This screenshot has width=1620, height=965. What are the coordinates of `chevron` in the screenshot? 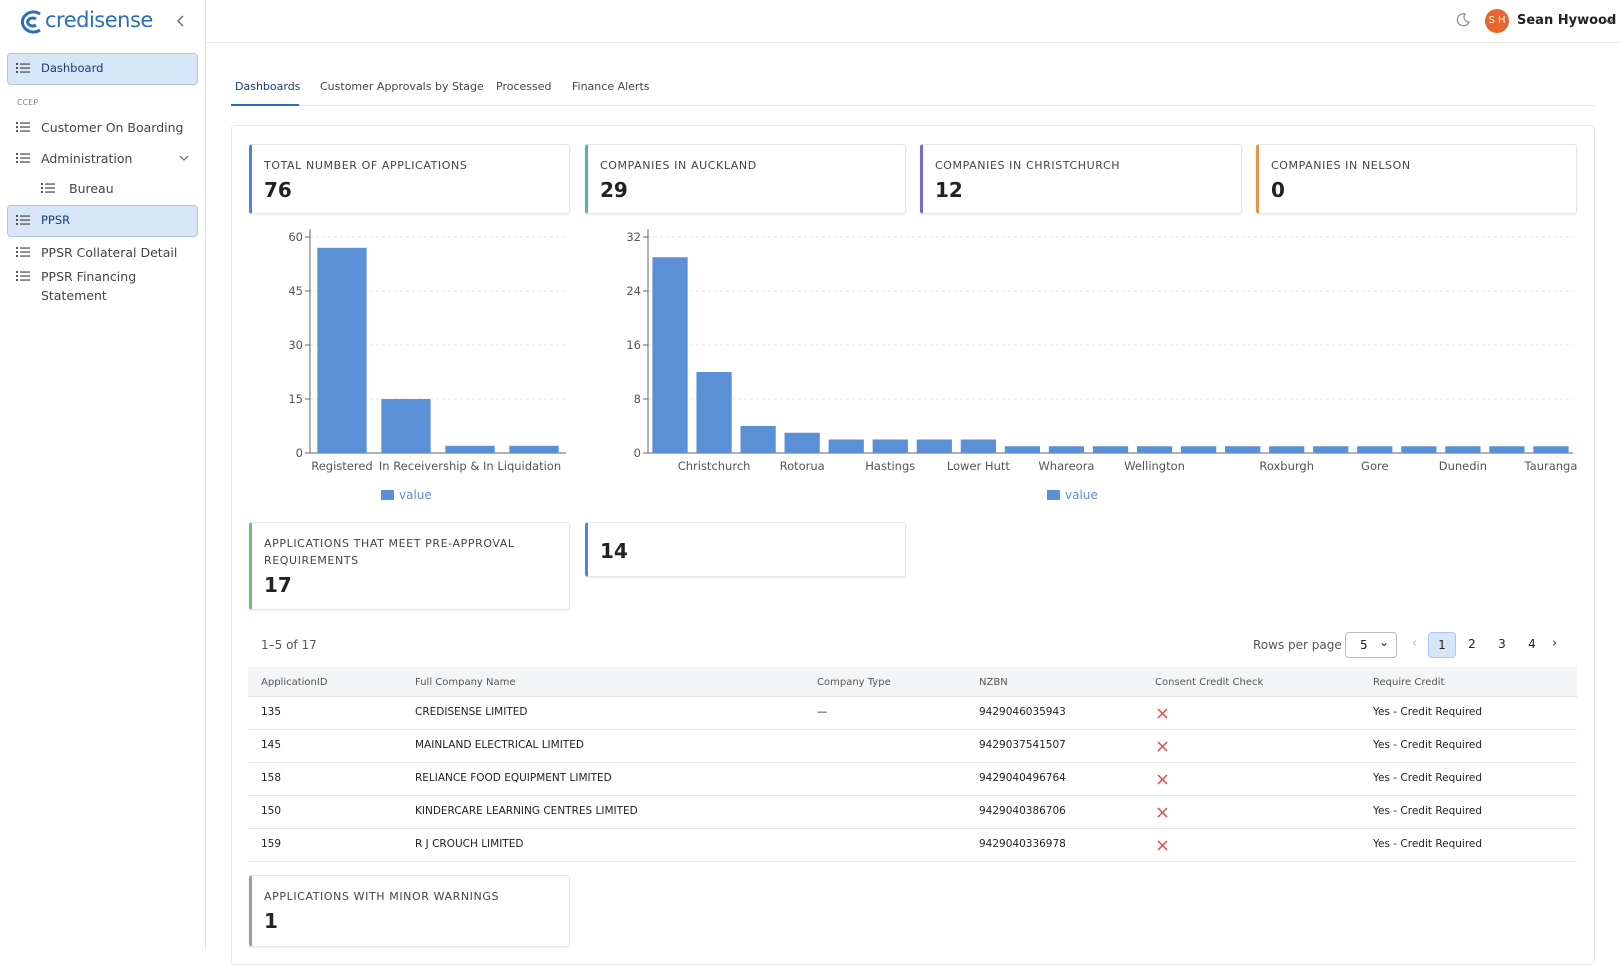 It's located at (184, 158).